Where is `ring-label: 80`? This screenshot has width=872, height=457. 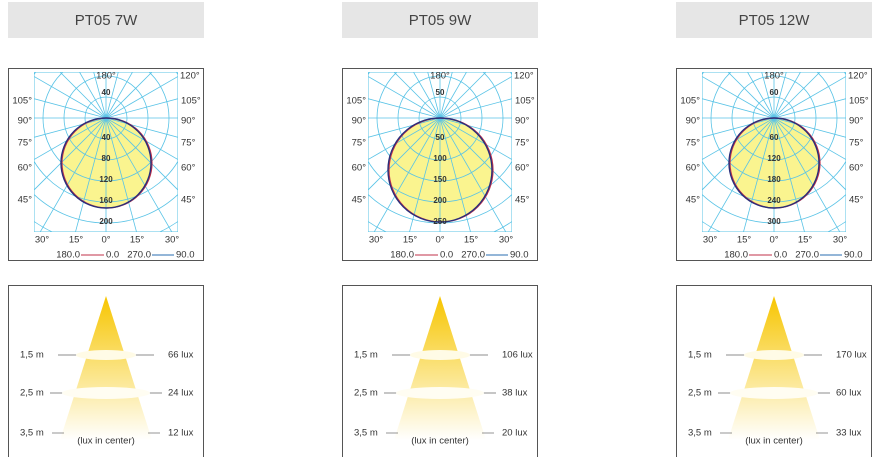
ring-label: 80 is located at coordinates (106, 158).